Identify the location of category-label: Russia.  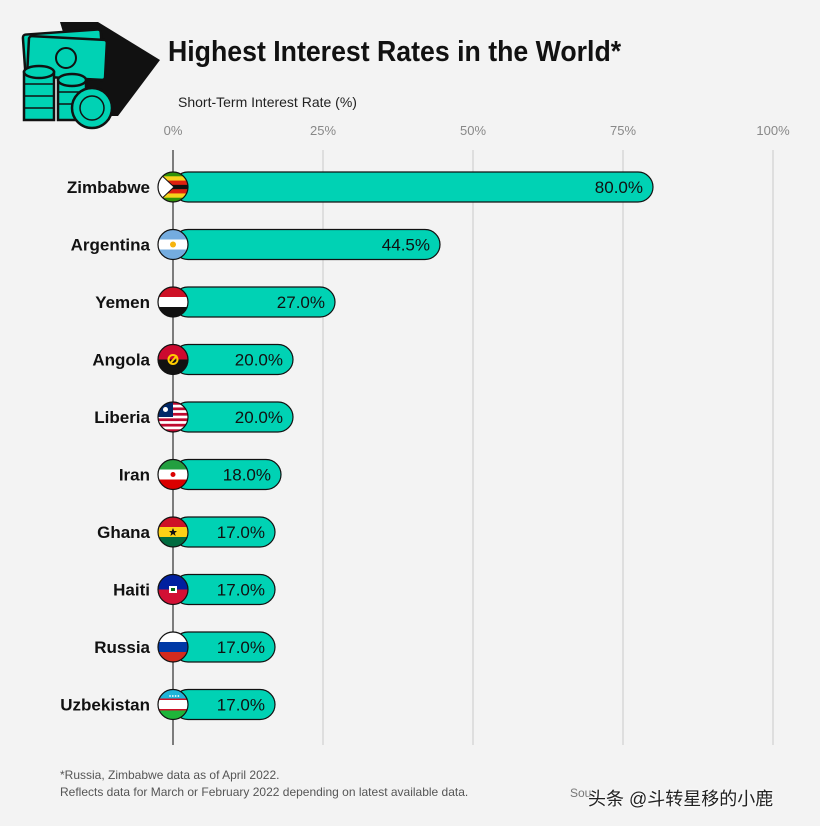
(122, 647).